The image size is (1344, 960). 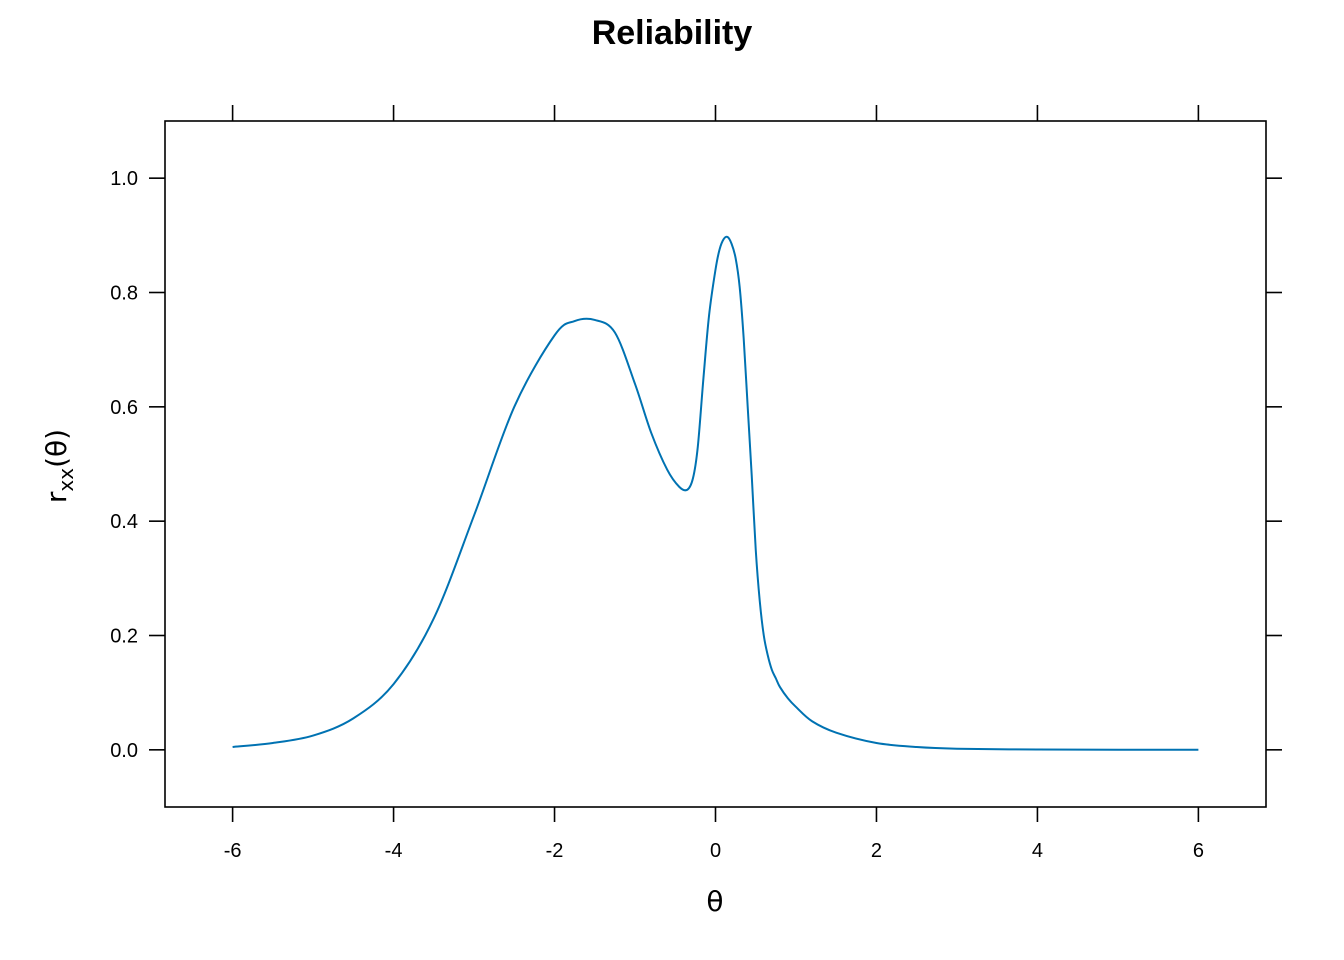 What do you see at coordinates (124, 408) in the screenshot?
I see `y-tick-label: 0.6` at bounding box center [124, 408].